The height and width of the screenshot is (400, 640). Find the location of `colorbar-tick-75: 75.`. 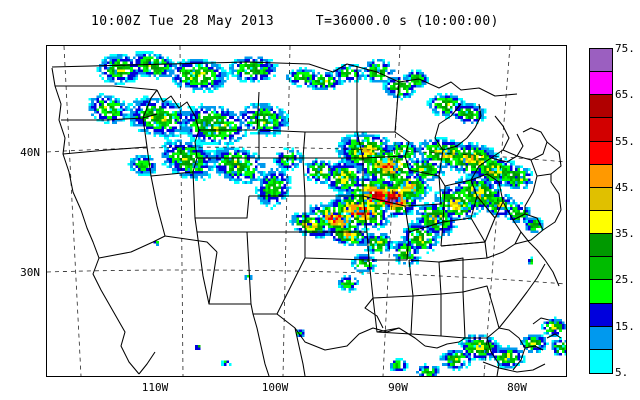

colorbar-tick-75: 75. is located at coordinates (625, 48).